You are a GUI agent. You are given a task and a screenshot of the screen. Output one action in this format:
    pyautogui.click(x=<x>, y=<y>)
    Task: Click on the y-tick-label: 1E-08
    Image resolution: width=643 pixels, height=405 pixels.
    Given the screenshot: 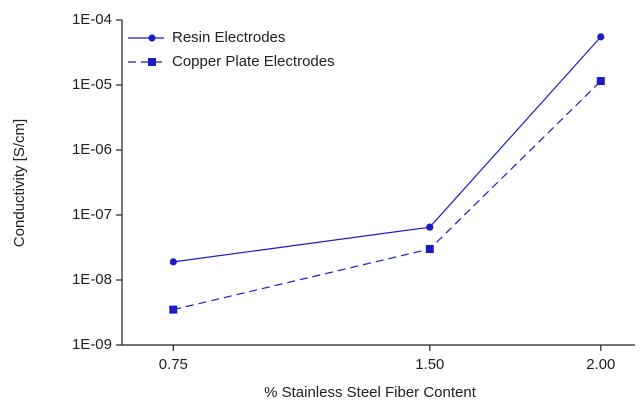 What is the action you would take?
    pyautogui.click(x=92, y=279)
    